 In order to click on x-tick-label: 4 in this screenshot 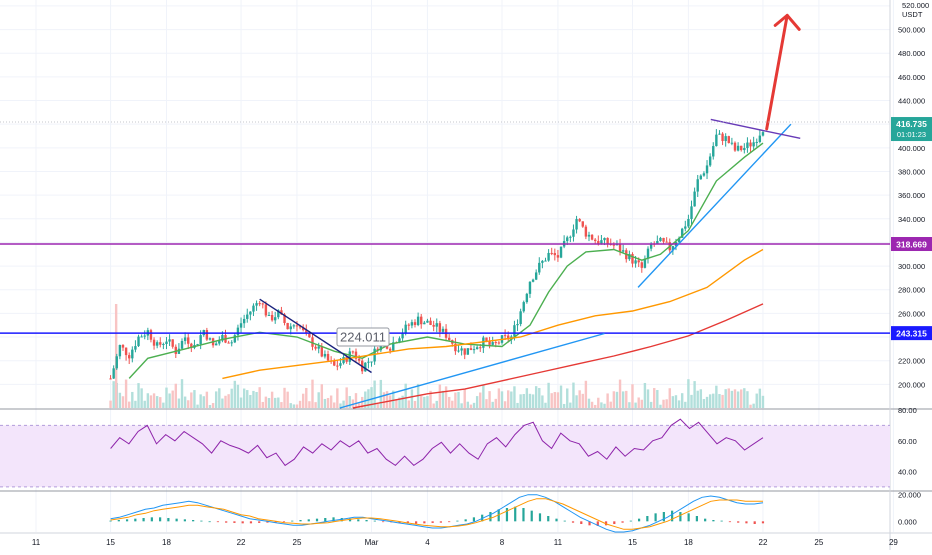, I will do `click(427, 542)`.